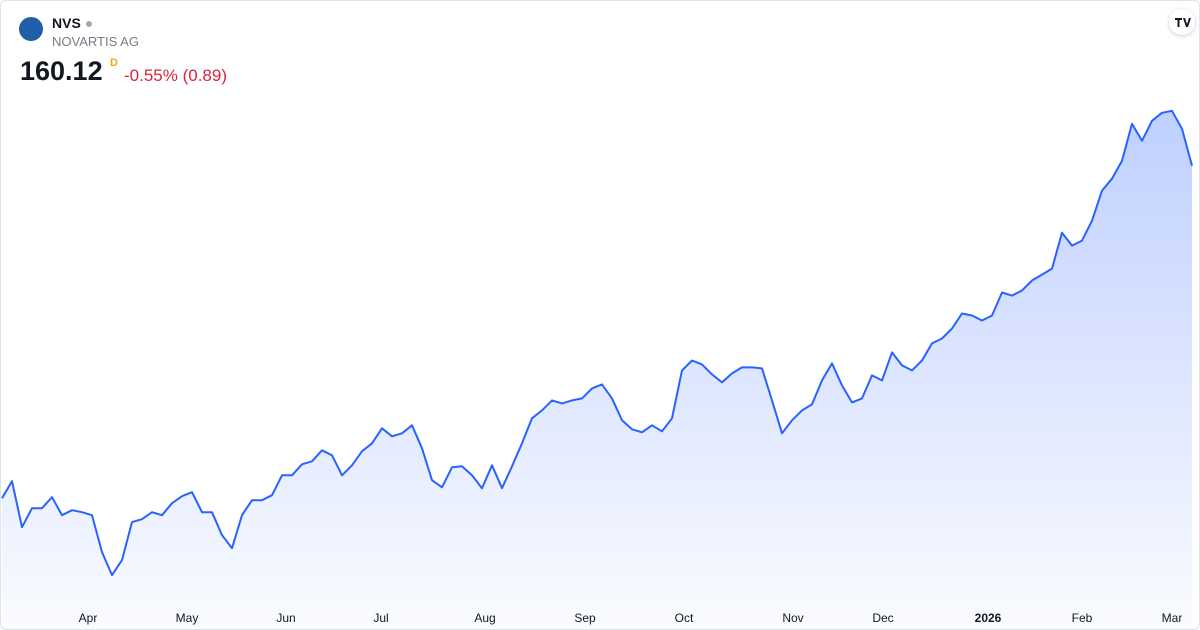 The width and height of the screenshot is (1200, 630). I want to click on price: 160.12, so click(61, 71).